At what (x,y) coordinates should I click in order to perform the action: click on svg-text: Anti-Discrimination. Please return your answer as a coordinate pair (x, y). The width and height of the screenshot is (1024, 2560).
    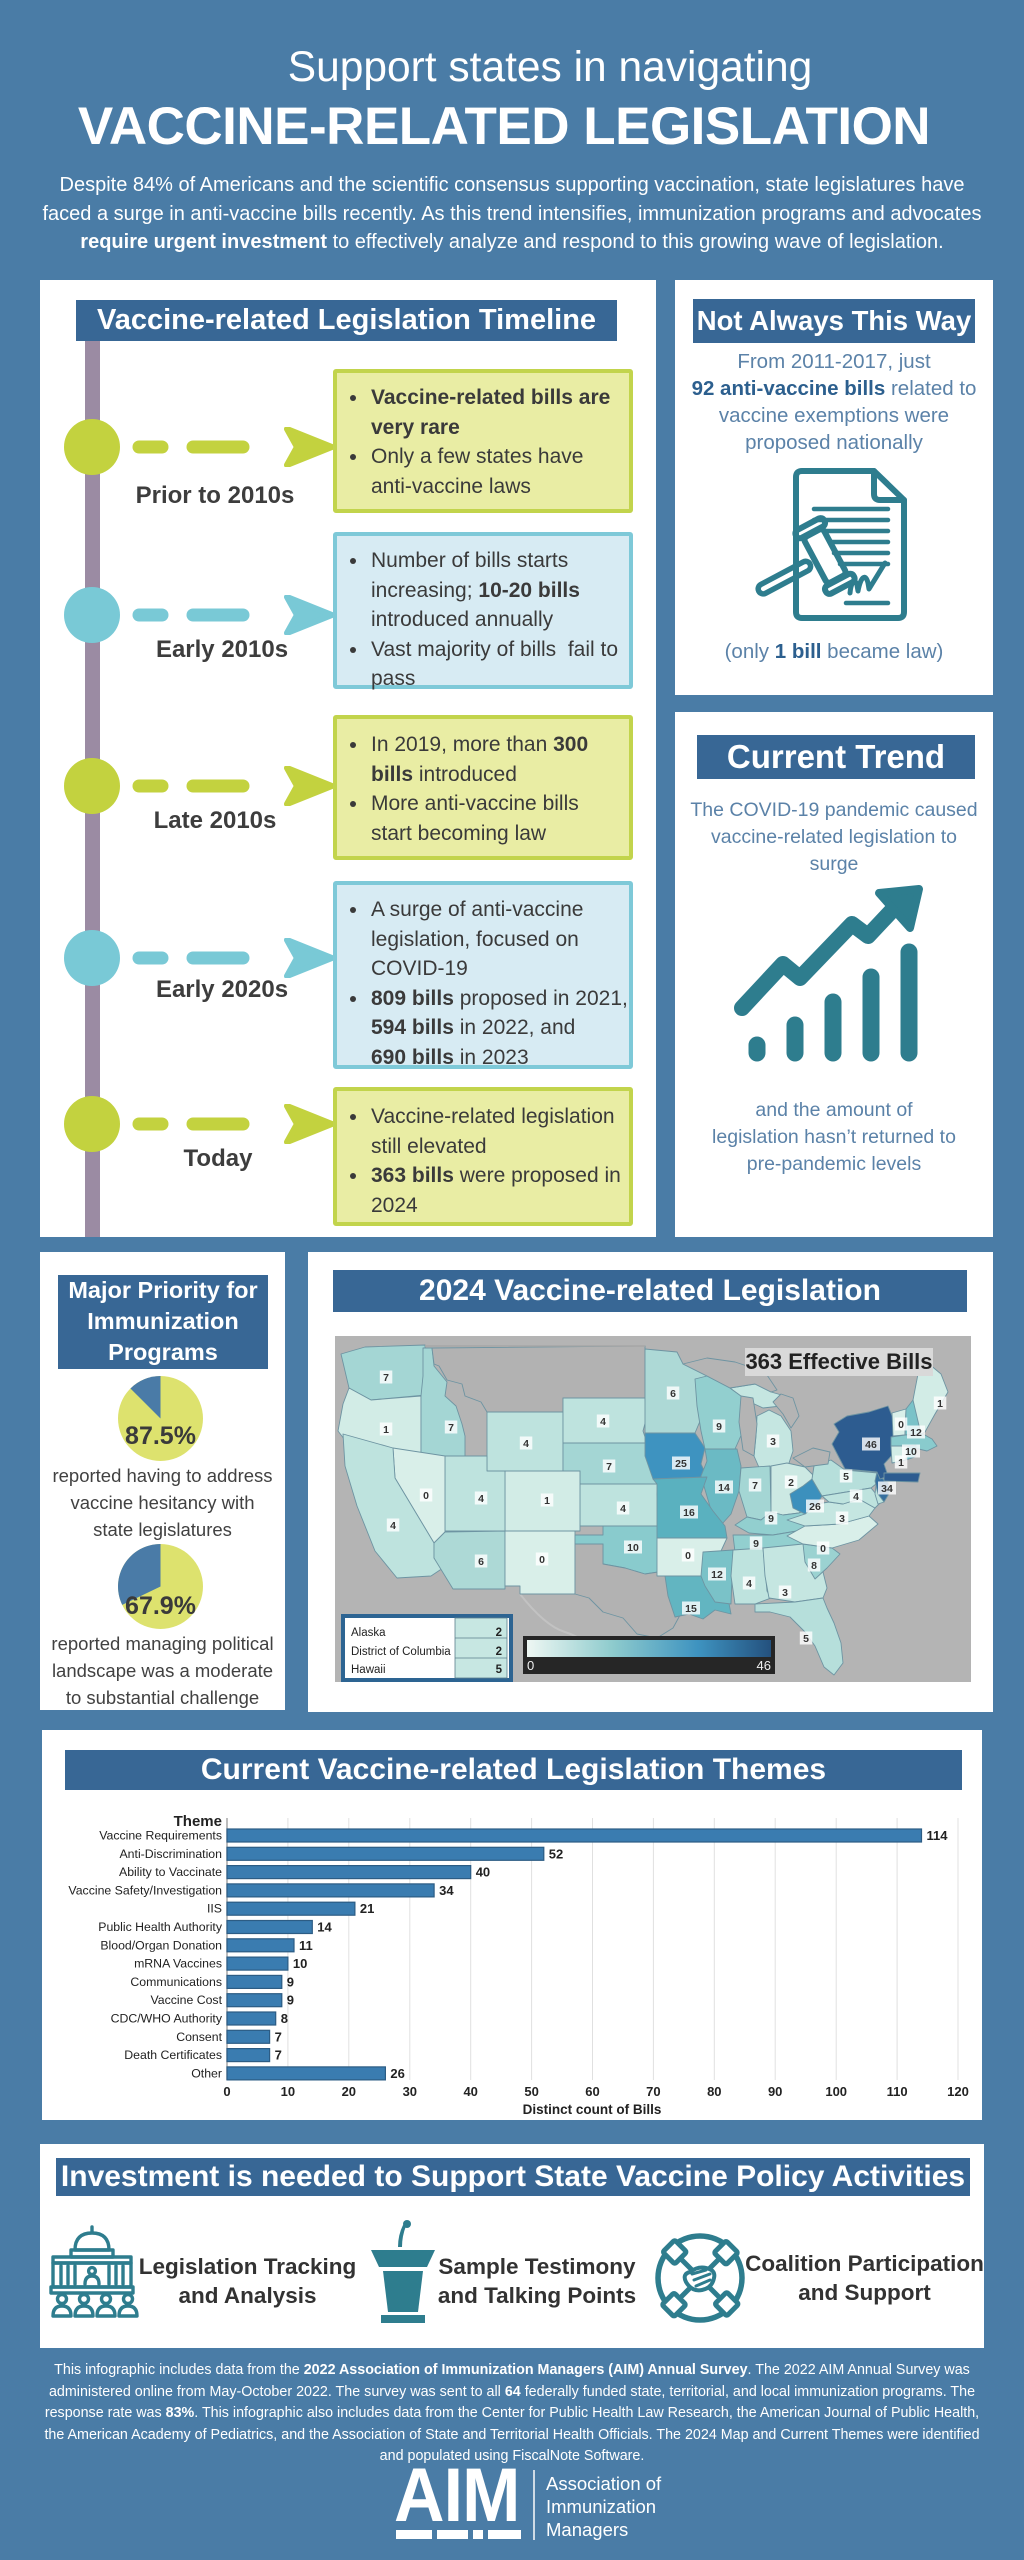
    Looking at the image, I should click on (170, 1854).